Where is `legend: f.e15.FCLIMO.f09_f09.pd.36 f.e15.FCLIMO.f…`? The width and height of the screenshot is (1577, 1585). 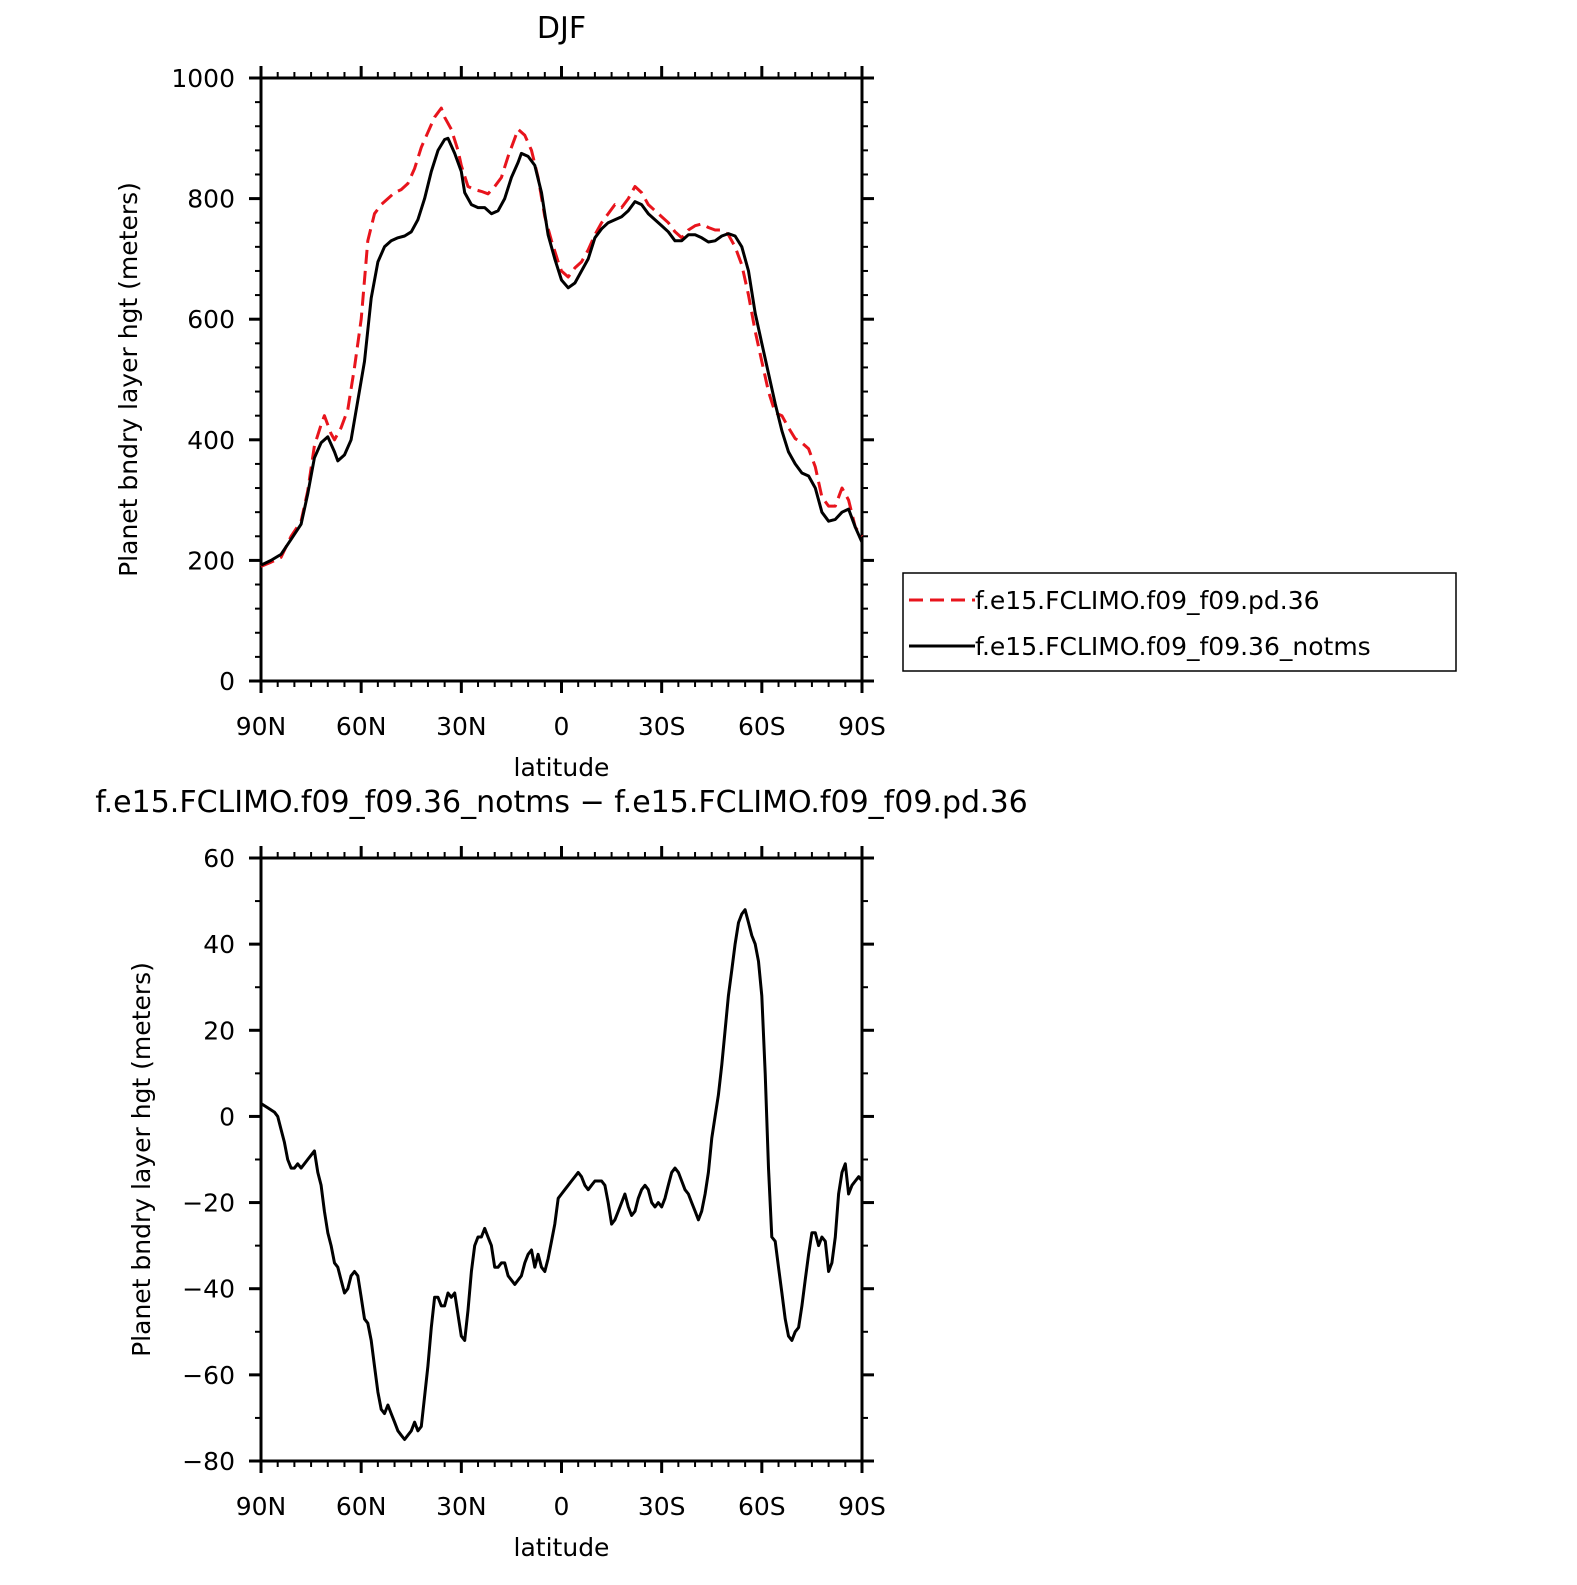
legend: f.e15.FCLIMO.f09_f09.pd.36 f.e15.FCLIMO.f… is located at coordinates (1179, 622).